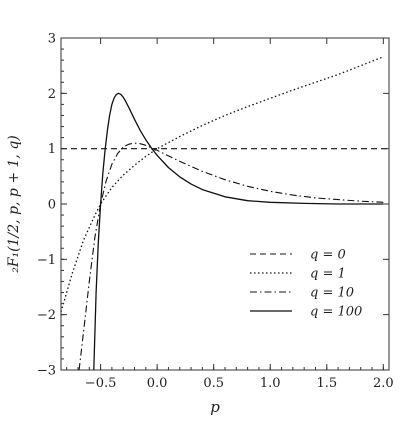 The height and width of the screenshot is (422, 415). Describe the element at coordinates (14, 204) in the screenshot. I see `y-axis-label: ₂F₁(1/2, p, p + 1, q)` at that location.